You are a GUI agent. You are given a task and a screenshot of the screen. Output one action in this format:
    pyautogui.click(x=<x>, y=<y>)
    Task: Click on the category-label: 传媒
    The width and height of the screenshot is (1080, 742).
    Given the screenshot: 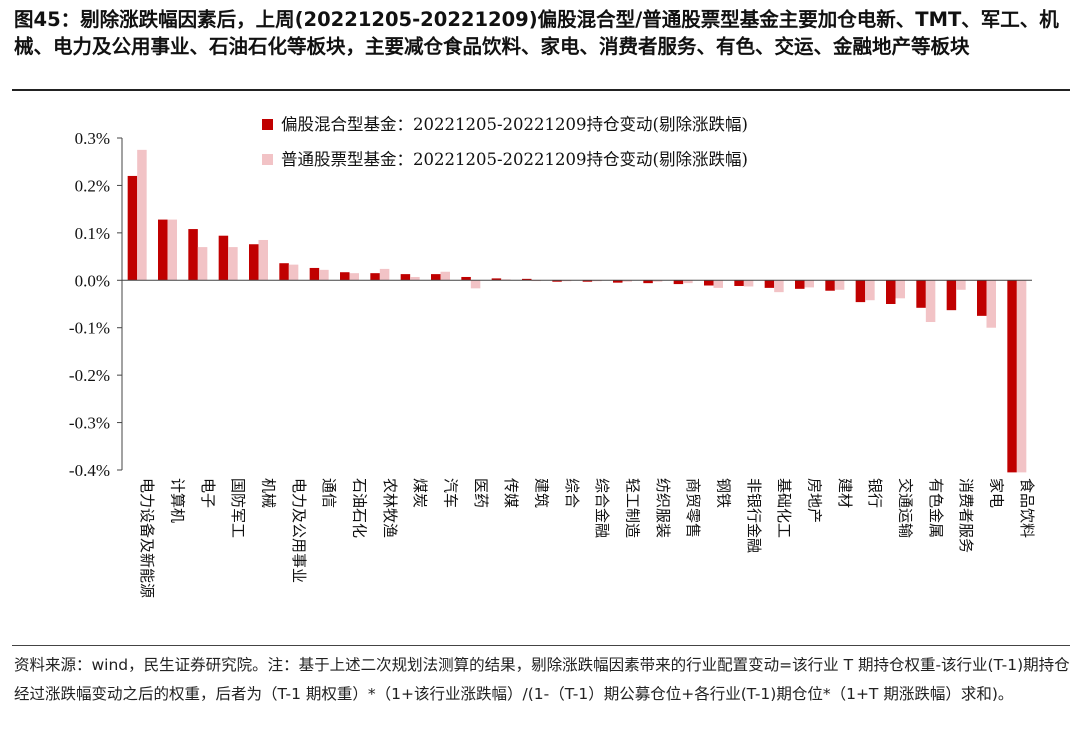 What is the action you would take?
    pyautogui.click(x=511, y=493)
    